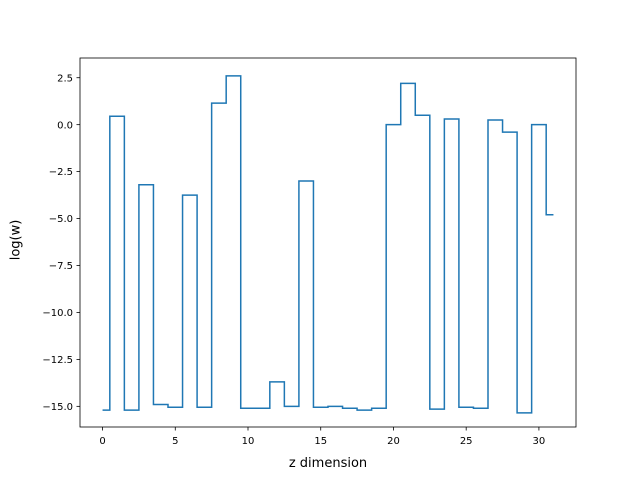 Image resolution: width=640 pixels, height=484 pixels. What do you see at coordinates (102, 441) in the screenshot?
I see `x-tick-label: 0` at bounding box center [102, 441].